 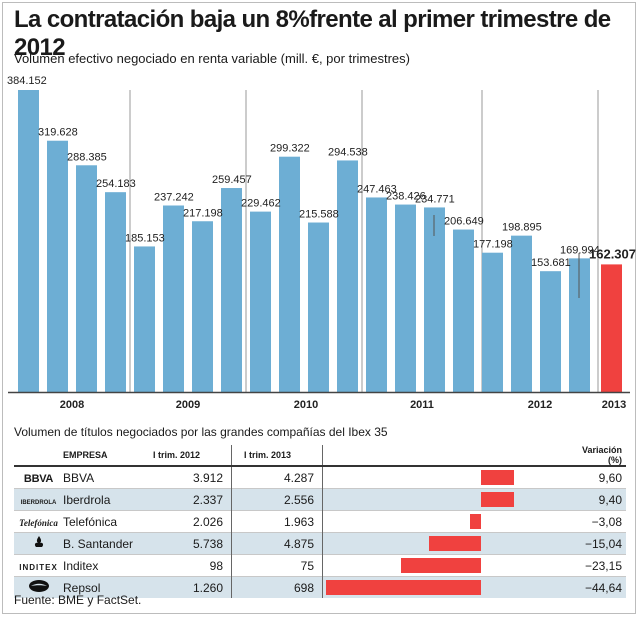 What do you see at coordinates (78, 600) in the screenshot?
I see `source-note: Fuente: BME y FactSet.` at bounding box center [78, 600].